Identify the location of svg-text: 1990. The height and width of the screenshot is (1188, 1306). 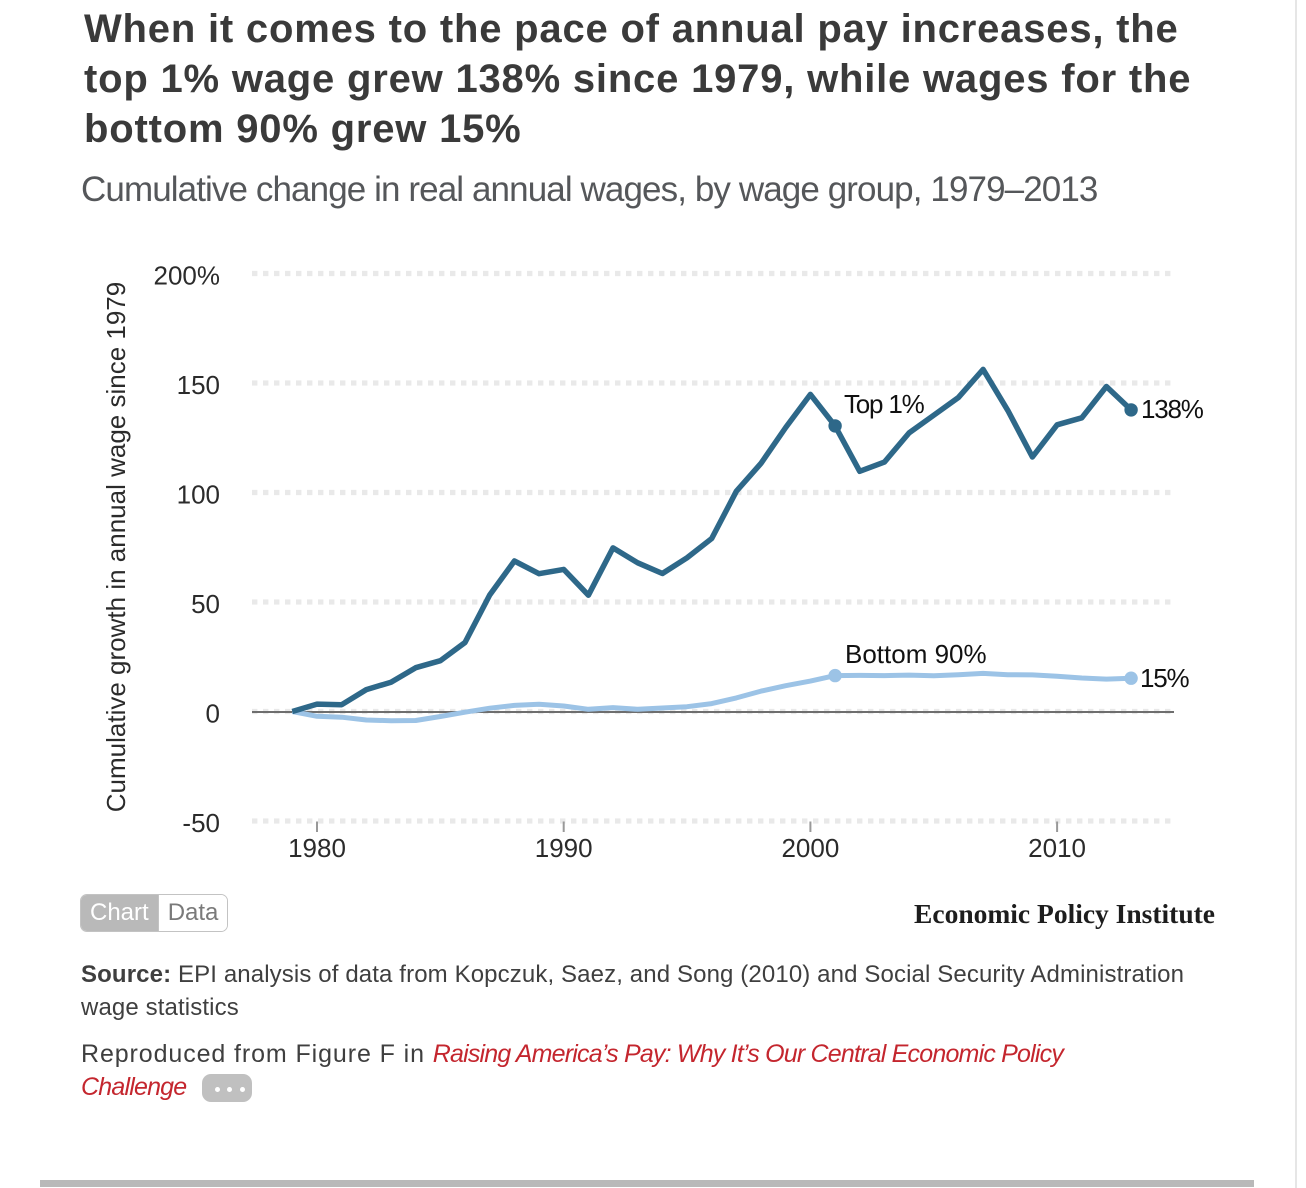
(564, 848).